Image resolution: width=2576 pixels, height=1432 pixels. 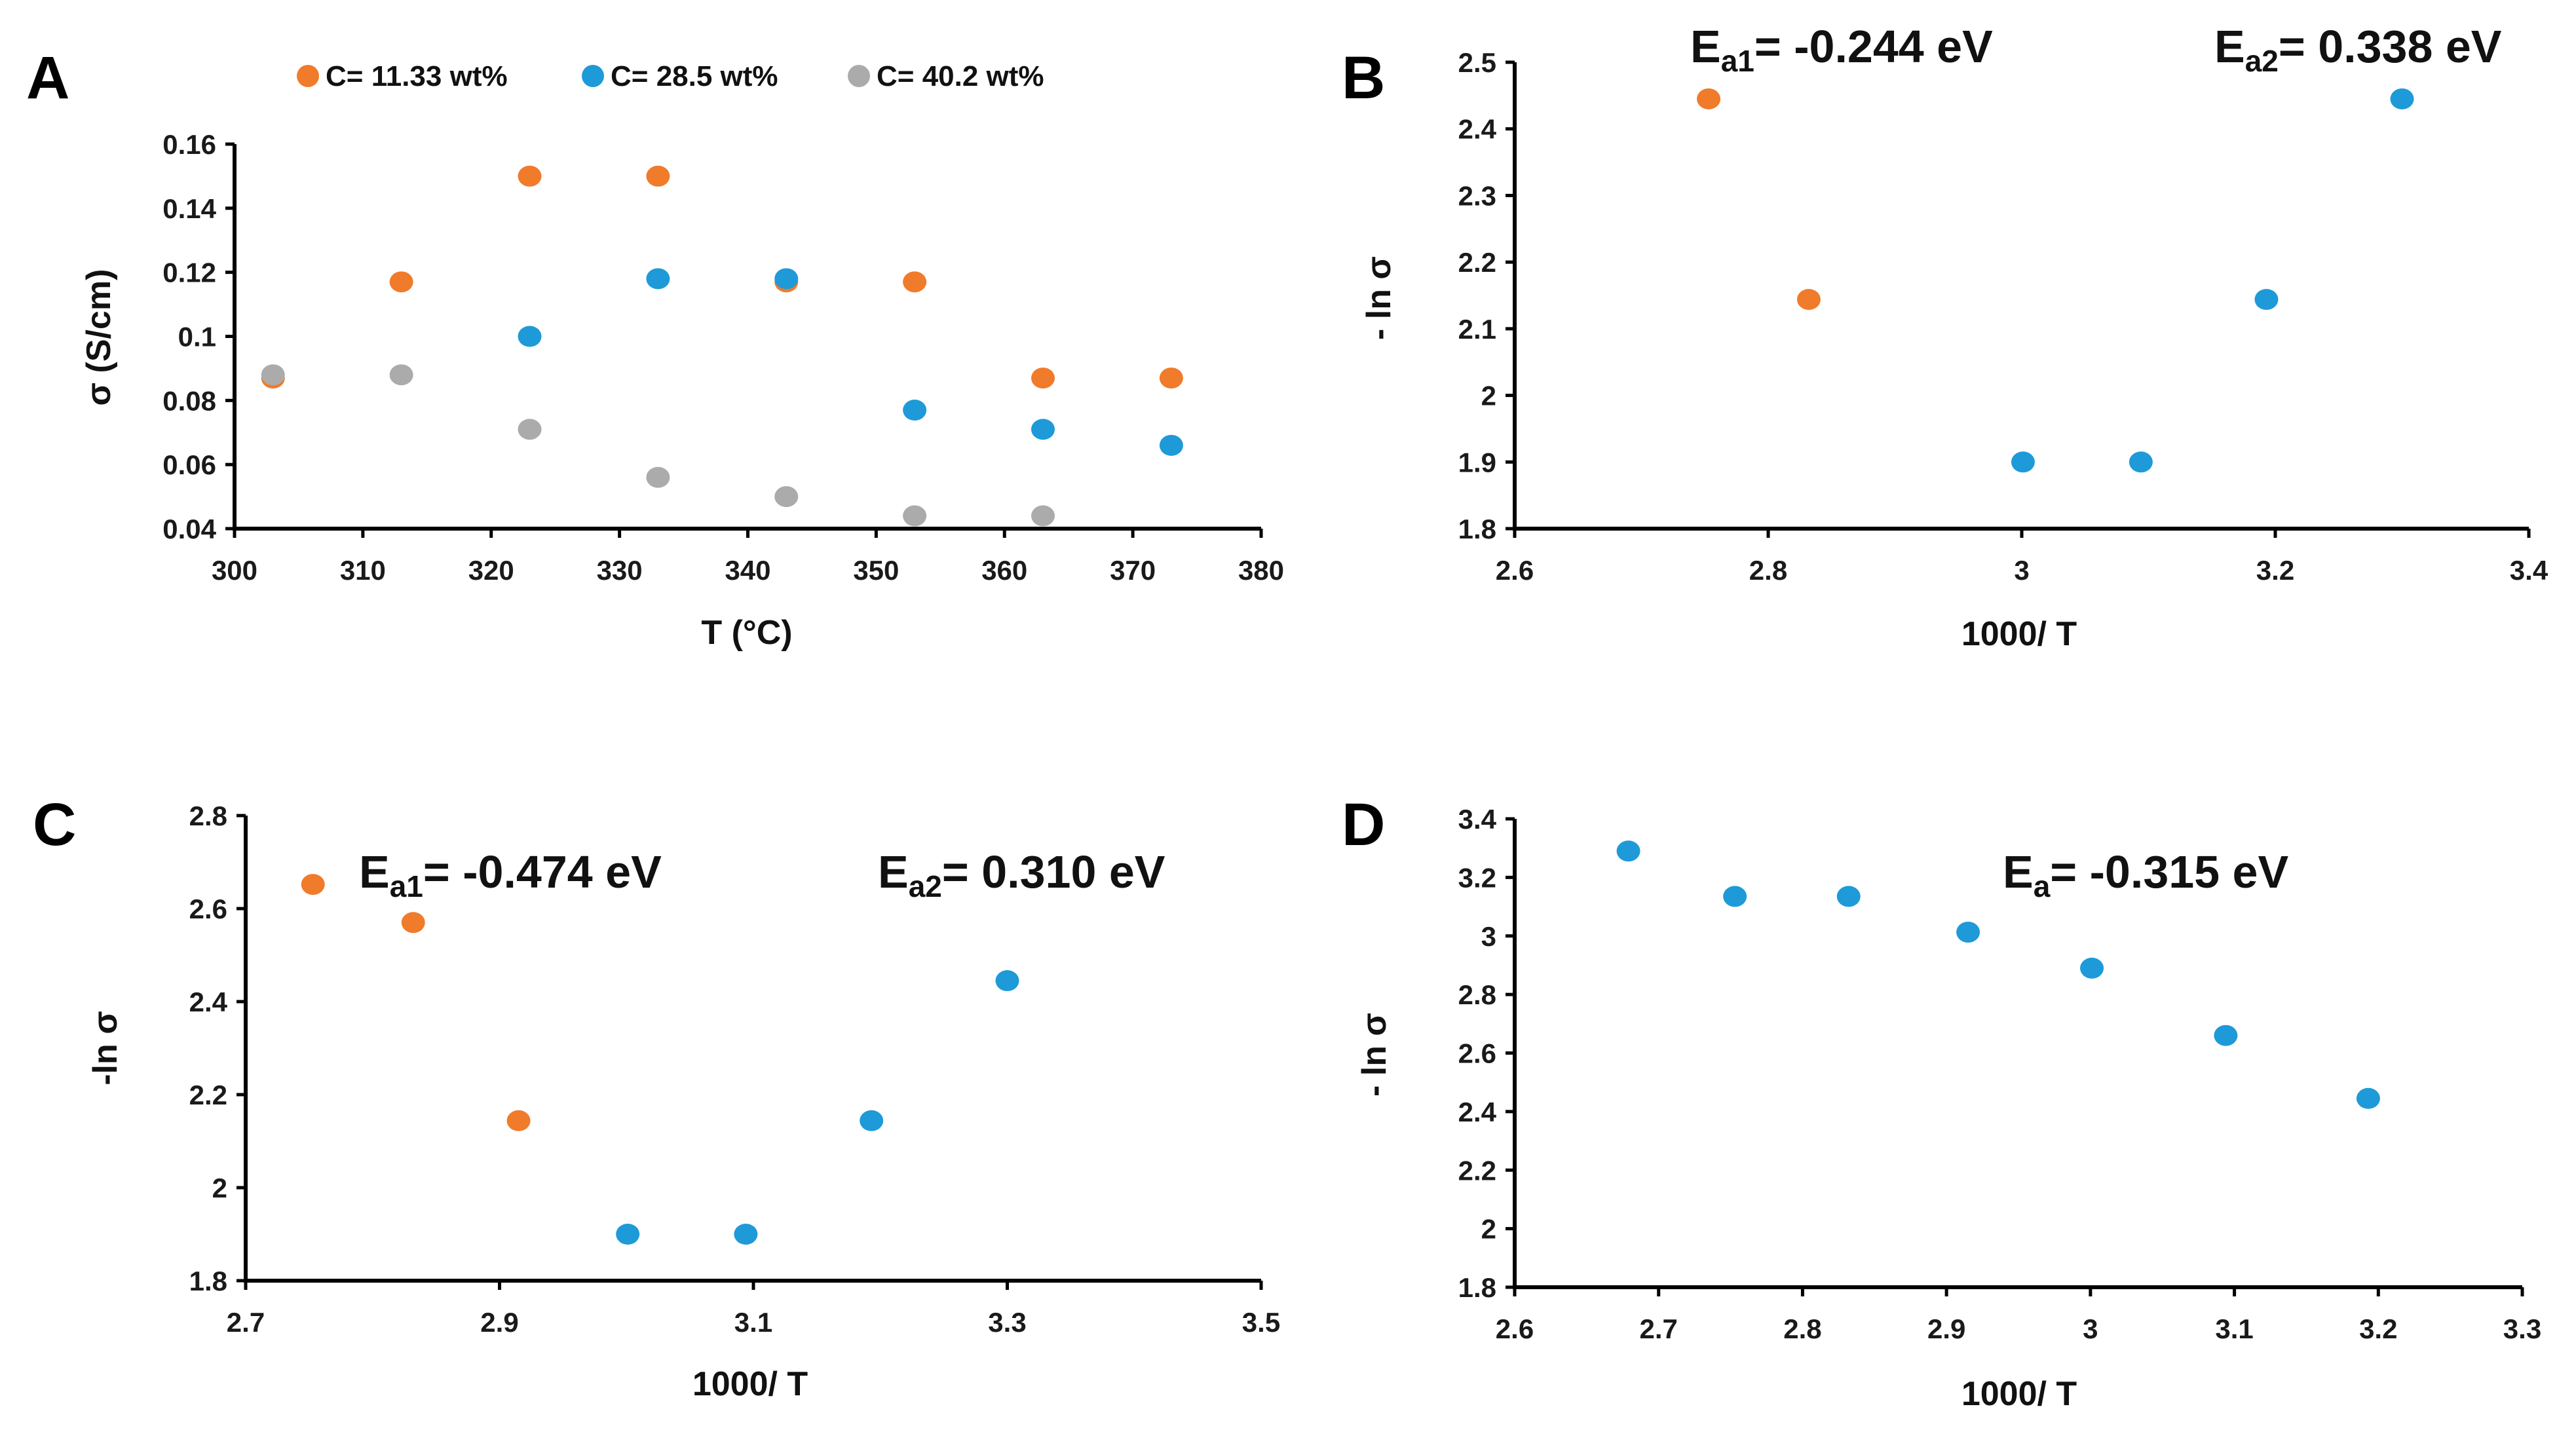 What do you see at coordinates (1374, 1055) in the screenshot?
I see `y-axis-title-d: - ln σ` at bounding box center [1374, 1055].